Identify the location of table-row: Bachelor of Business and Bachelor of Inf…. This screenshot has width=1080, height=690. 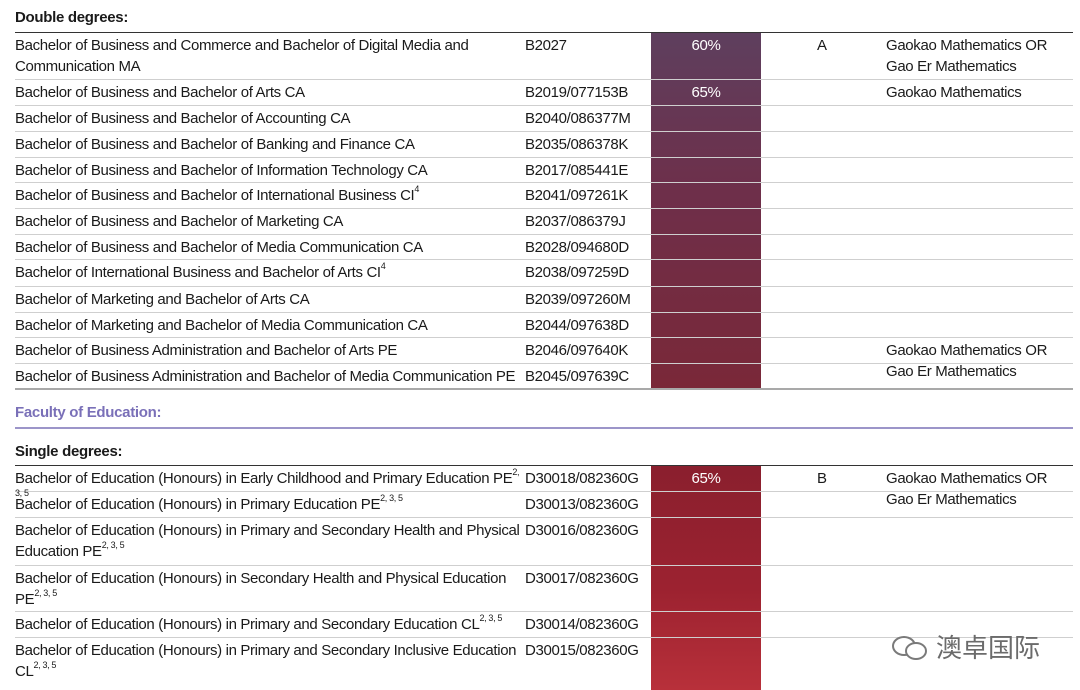
(544, 170).